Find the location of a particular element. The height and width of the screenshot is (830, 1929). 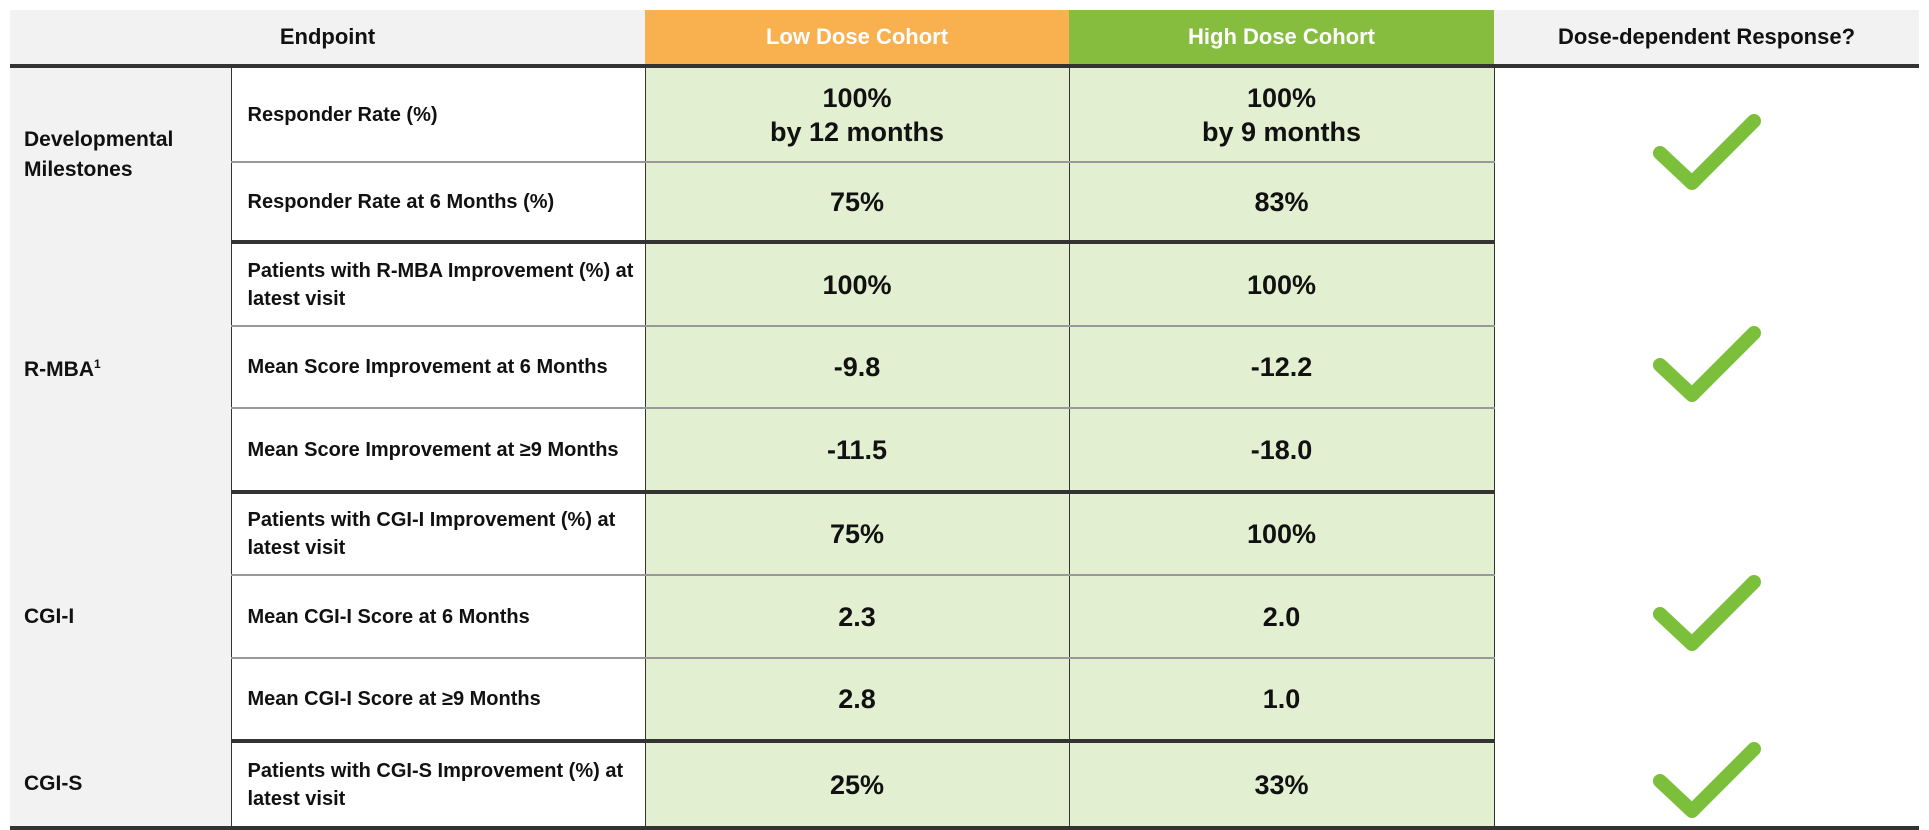

low-dose-value: 100% is located at coordinates (856, 284).